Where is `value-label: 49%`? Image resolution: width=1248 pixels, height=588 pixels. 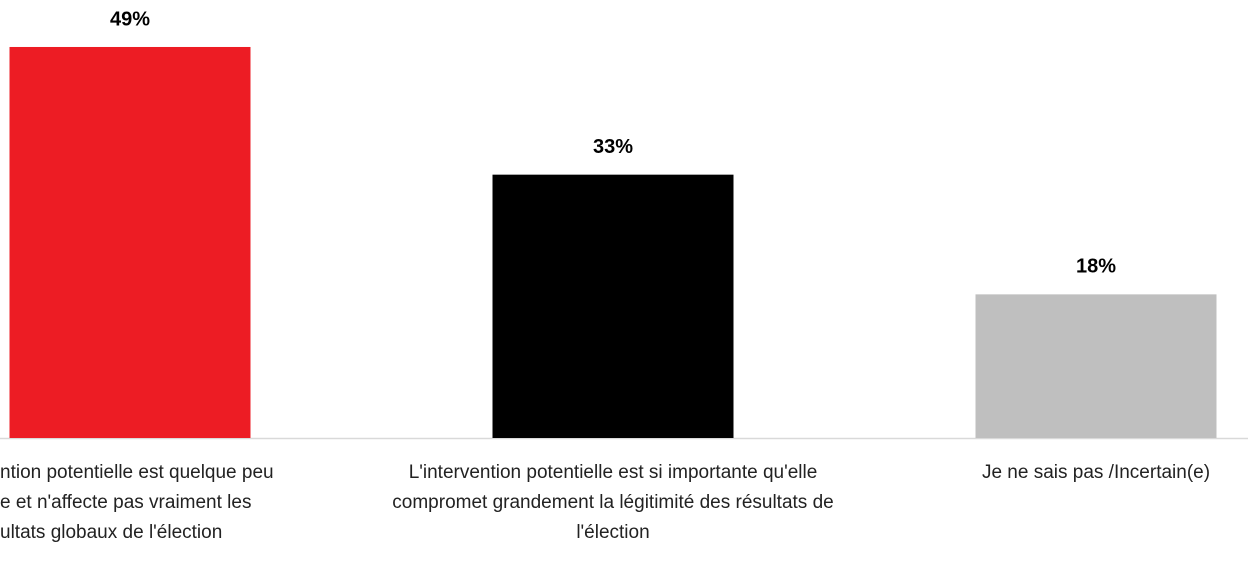 value-label: 49% is located at coordinates (130, 19).